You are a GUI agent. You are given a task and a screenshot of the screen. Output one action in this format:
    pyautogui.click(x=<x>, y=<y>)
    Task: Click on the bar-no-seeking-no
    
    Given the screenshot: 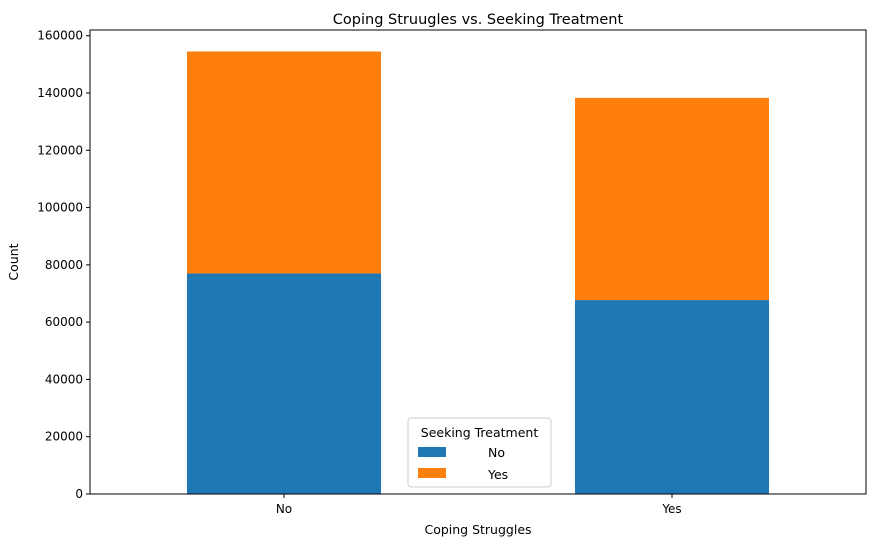 What is the action you would take?
    pyautogui.click(x=284, y=383)
    